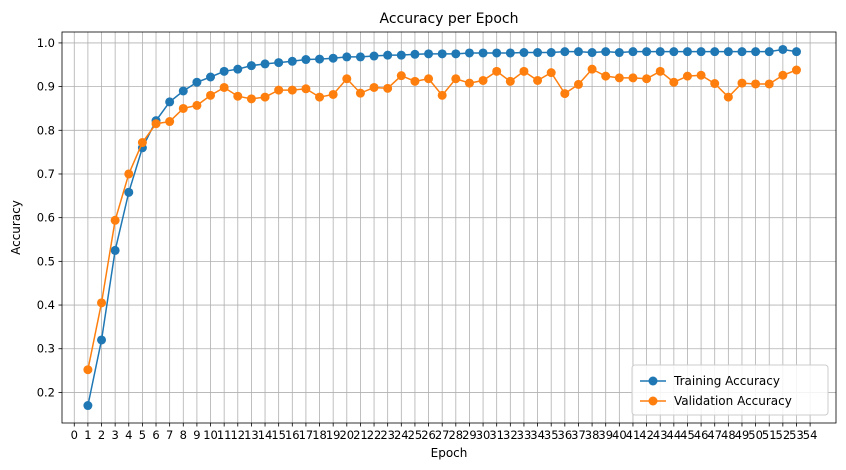 The width and height of the screenshot is (846, 470). What do you see at coordinates (374, 435) in the screenshot?
I see `x-tick-label: 22` at bounding box center [374, 435].